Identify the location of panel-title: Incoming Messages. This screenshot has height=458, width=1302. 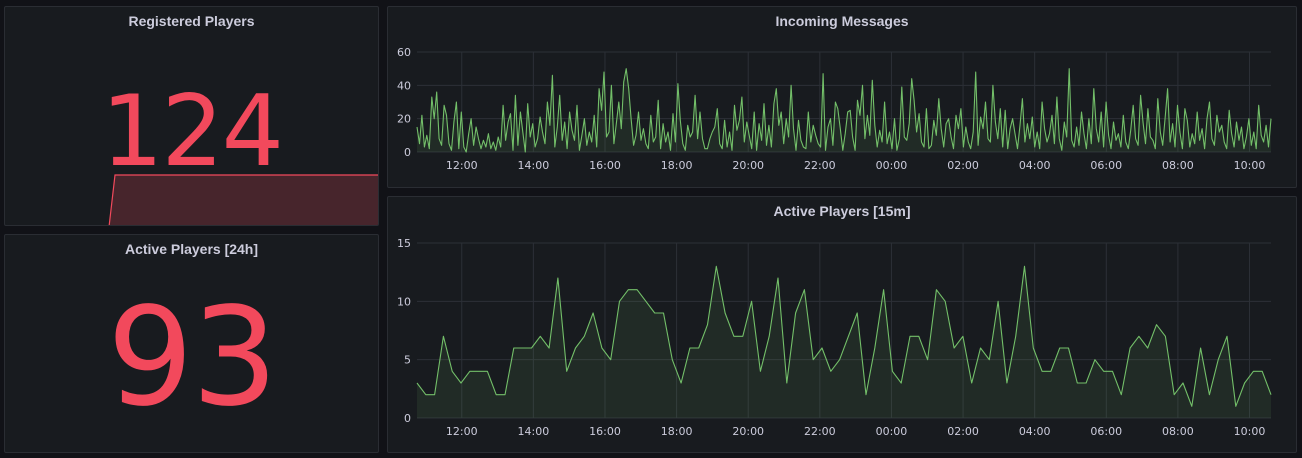
(842, 21).